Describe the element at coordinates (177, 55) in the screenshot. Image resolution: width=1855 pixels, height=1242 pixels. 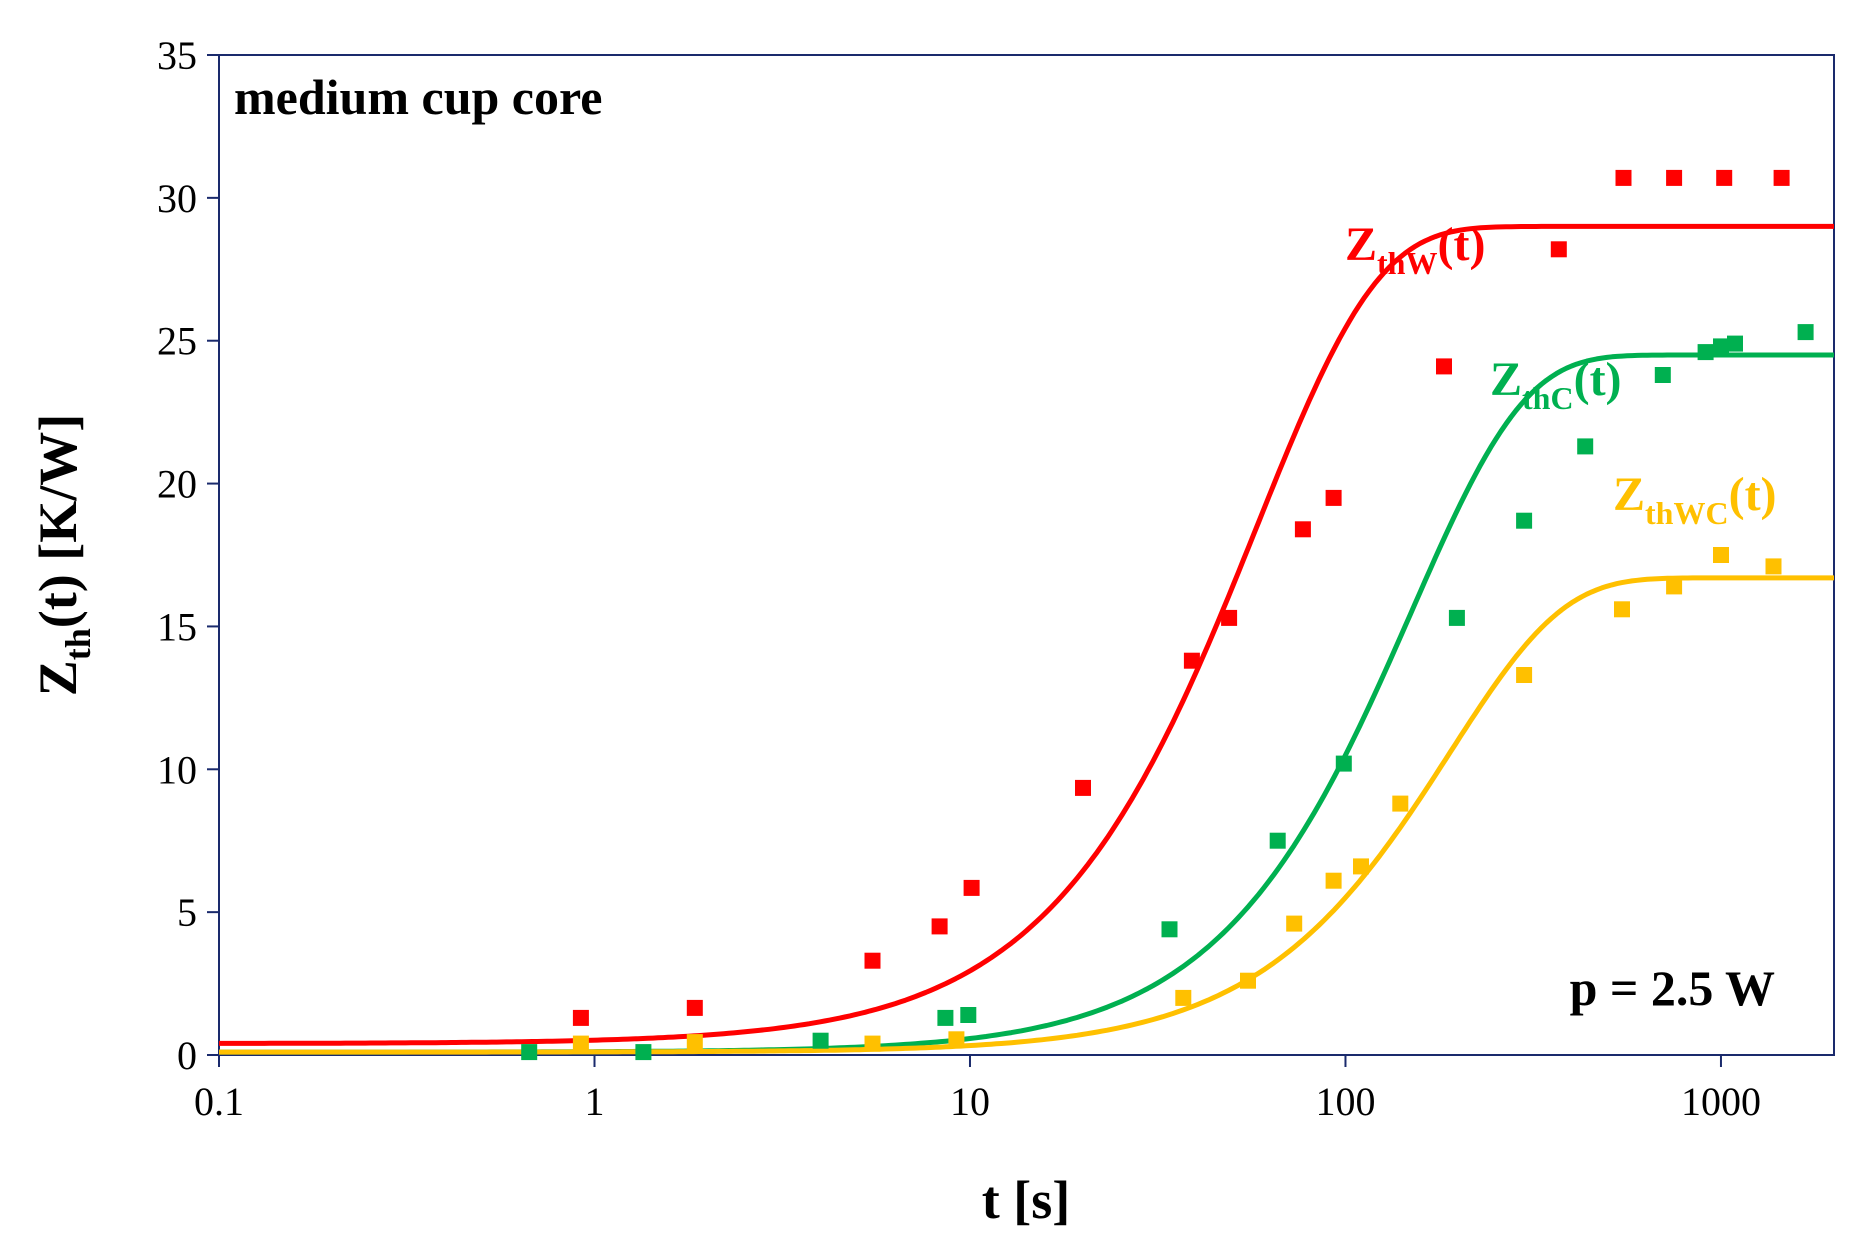
I see `y-tick-label: 35` at that location.